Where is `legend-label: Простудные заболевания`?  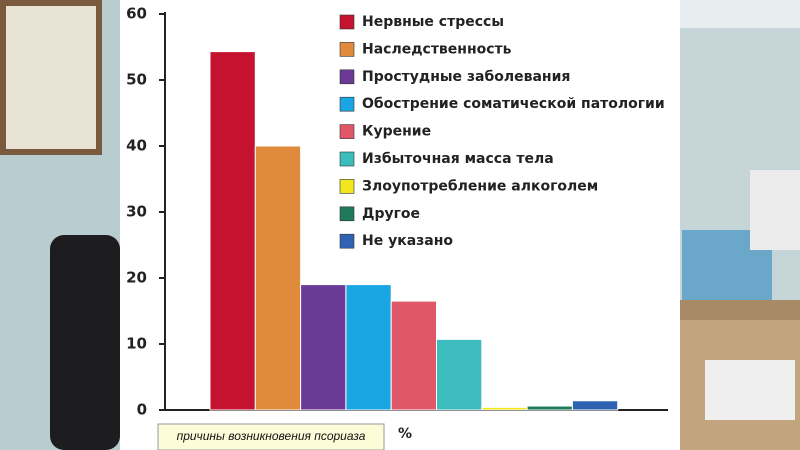 legend-label: Простудные заболевания is located at coordinates (466, 77).